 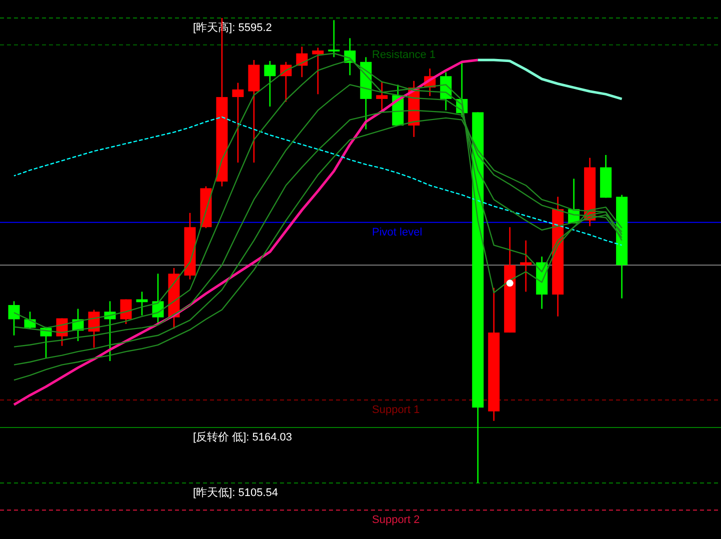 What do you see at coordinates (396, 520) in the screenshot?
I see `ref-line-label: Support 2` at bounding box center [396, 520].